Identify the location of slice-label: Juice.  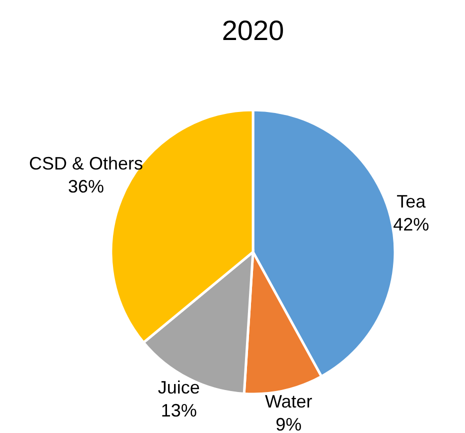
(179, 388).